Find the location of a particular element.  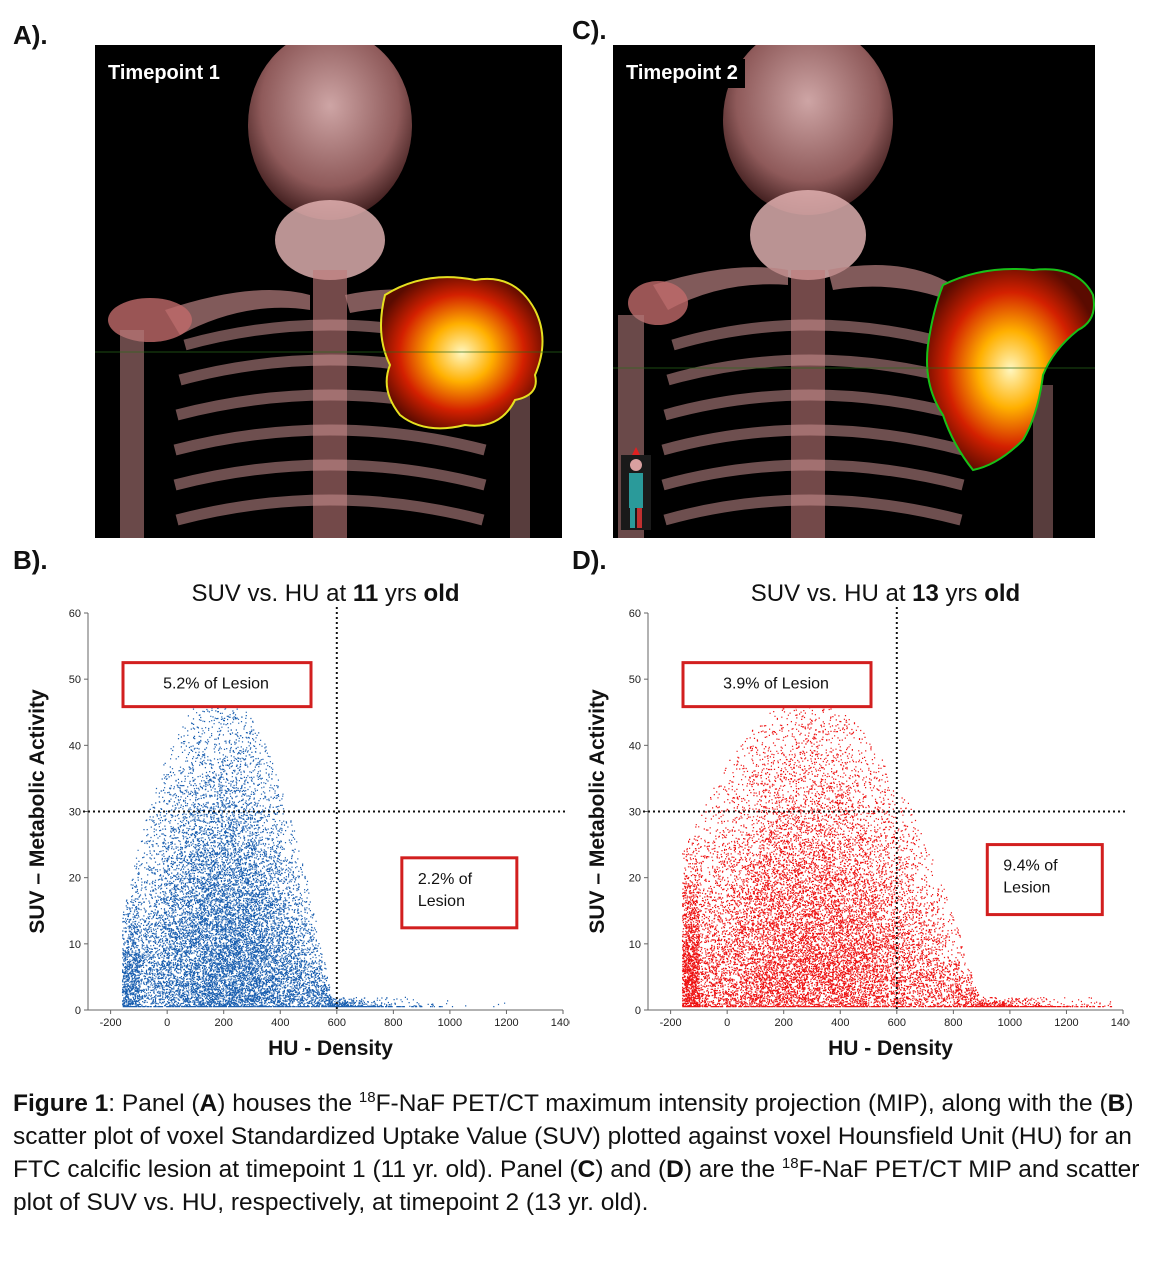

annotation-text-upper: 3.9% of Lesion is located at coordinates (776, 684).